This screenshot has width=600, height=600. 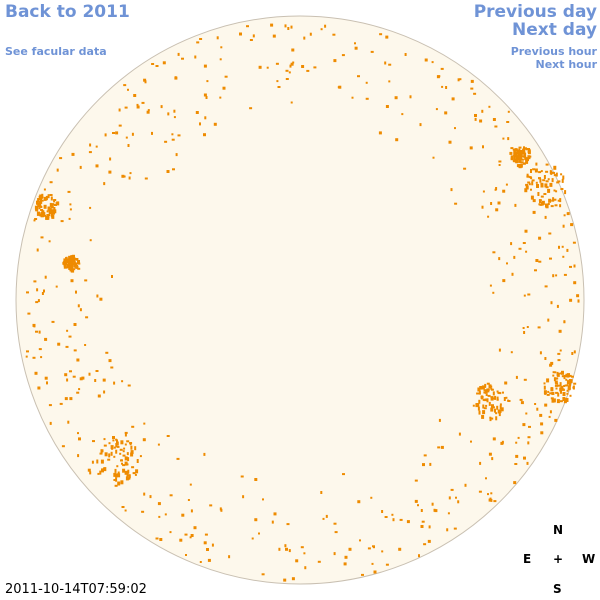 I want to click on next-day-link: Next day, so click(x=554, y=30).